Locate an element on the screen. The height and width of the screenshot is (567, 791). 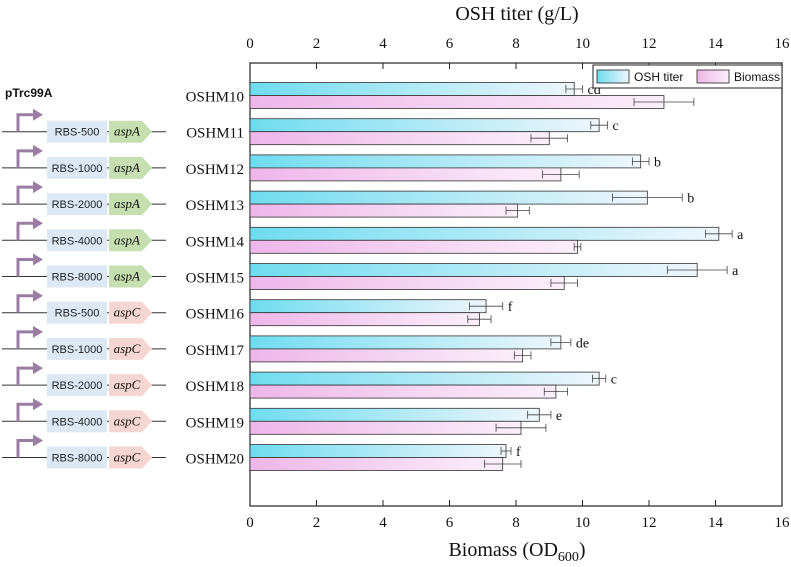
rbs-label: RBS-2000 is located at coordinates (77, 386).